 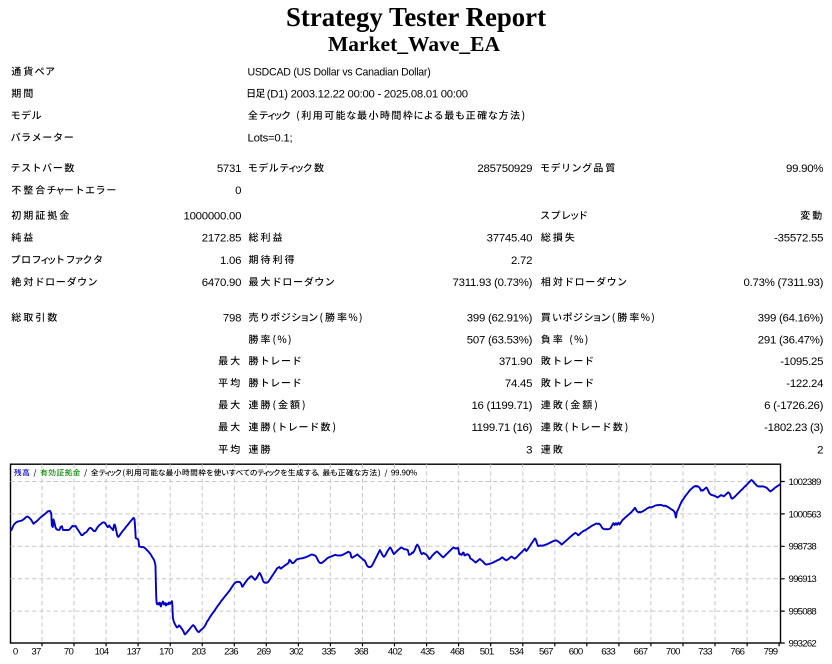 I want to click on svg-text: 1000000.00, so click(x=213, y=217).